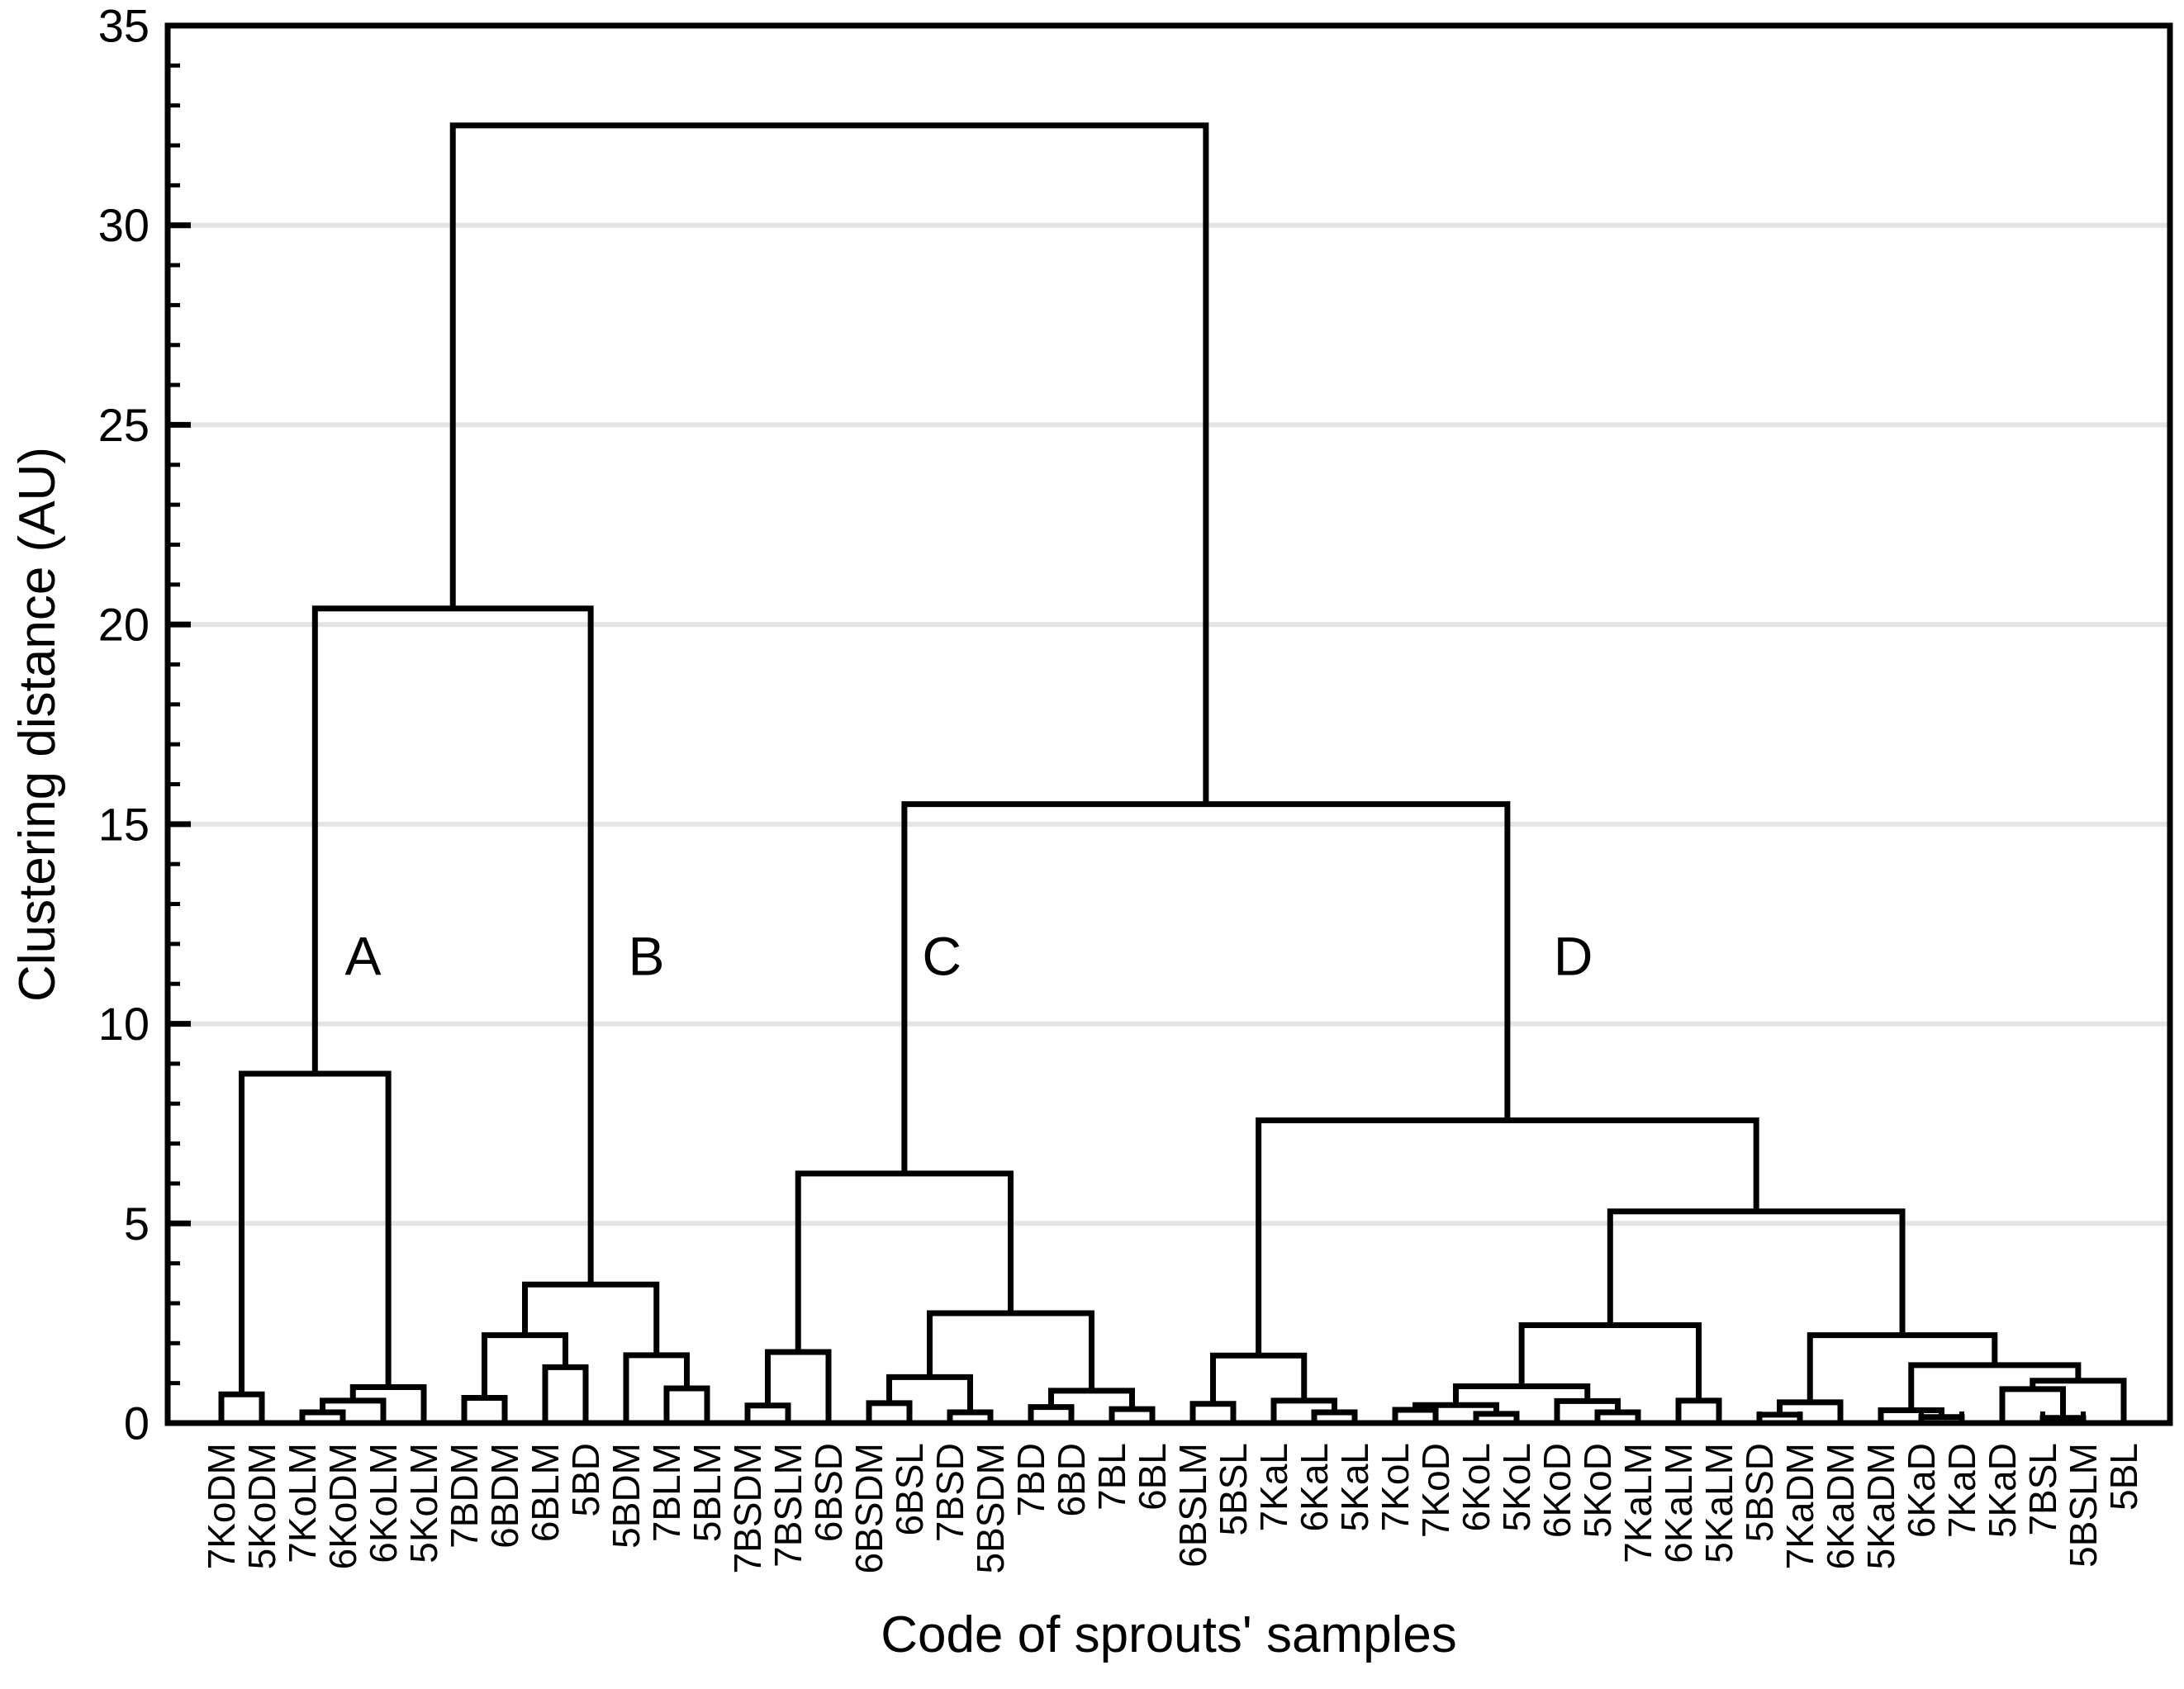 The height and width of the screenshot is (1689, 2184). I want to click on cluster-label-c: C, so click(941, 955).